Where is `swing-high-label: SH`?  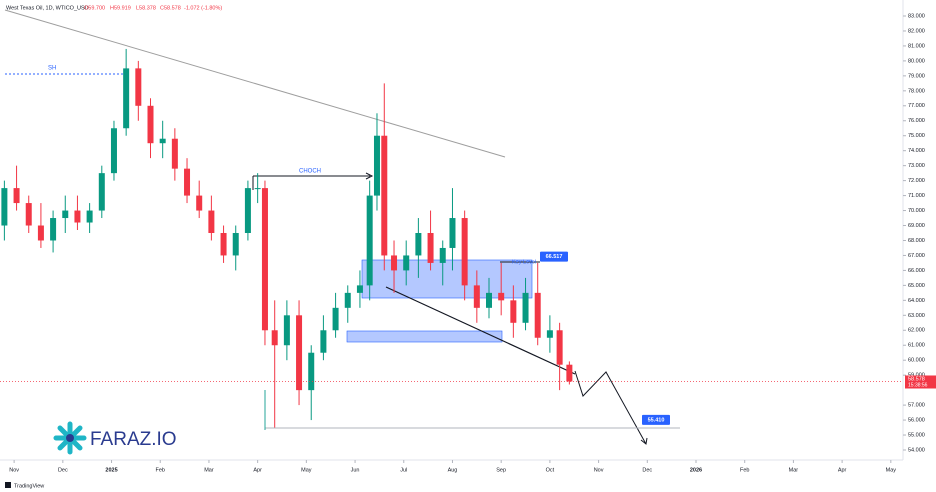
swing-high-label: SH is located at coordinates (52, 69).